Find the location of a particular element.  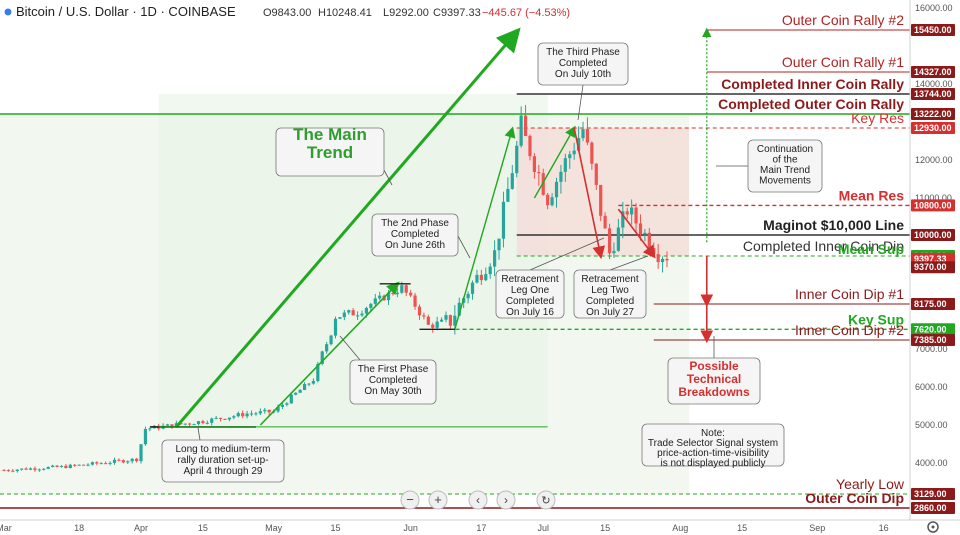

callout-line: Possible is located at coordinates (714, 366).